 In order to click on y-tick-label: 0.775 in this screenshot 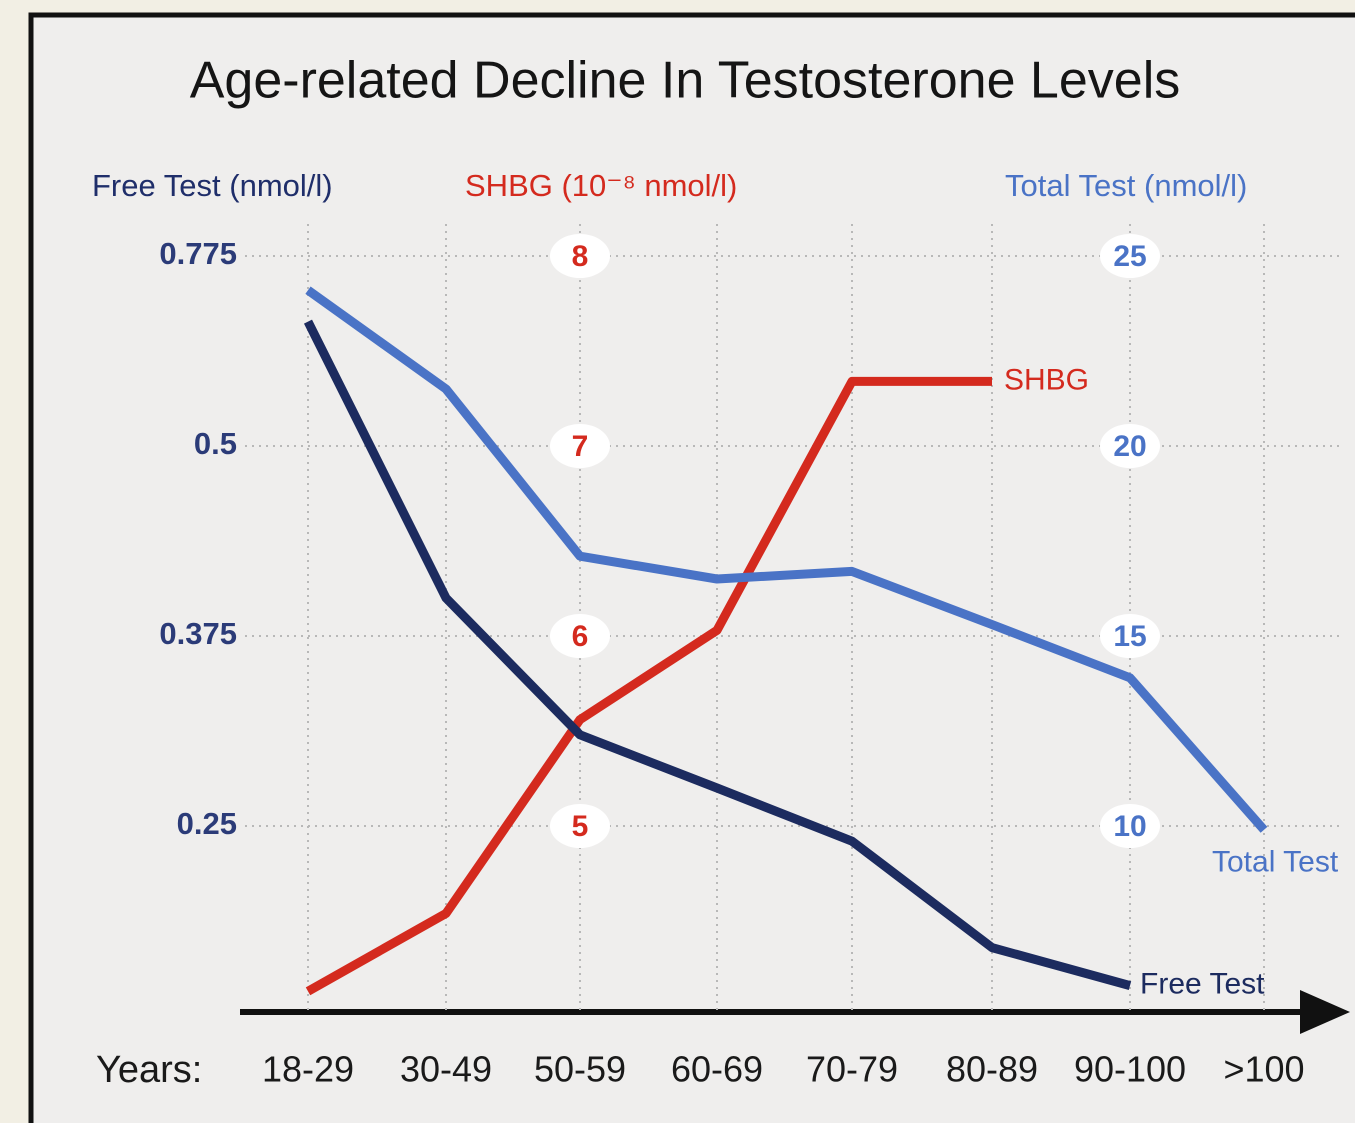, I will do `click(198, 253)`.